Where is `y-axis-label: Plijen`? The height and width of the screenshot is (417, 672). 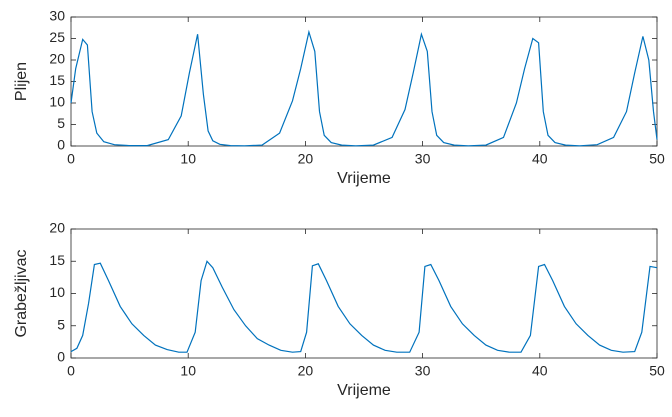 y-axis-label: Plijen is located at coordinates (21, 81).